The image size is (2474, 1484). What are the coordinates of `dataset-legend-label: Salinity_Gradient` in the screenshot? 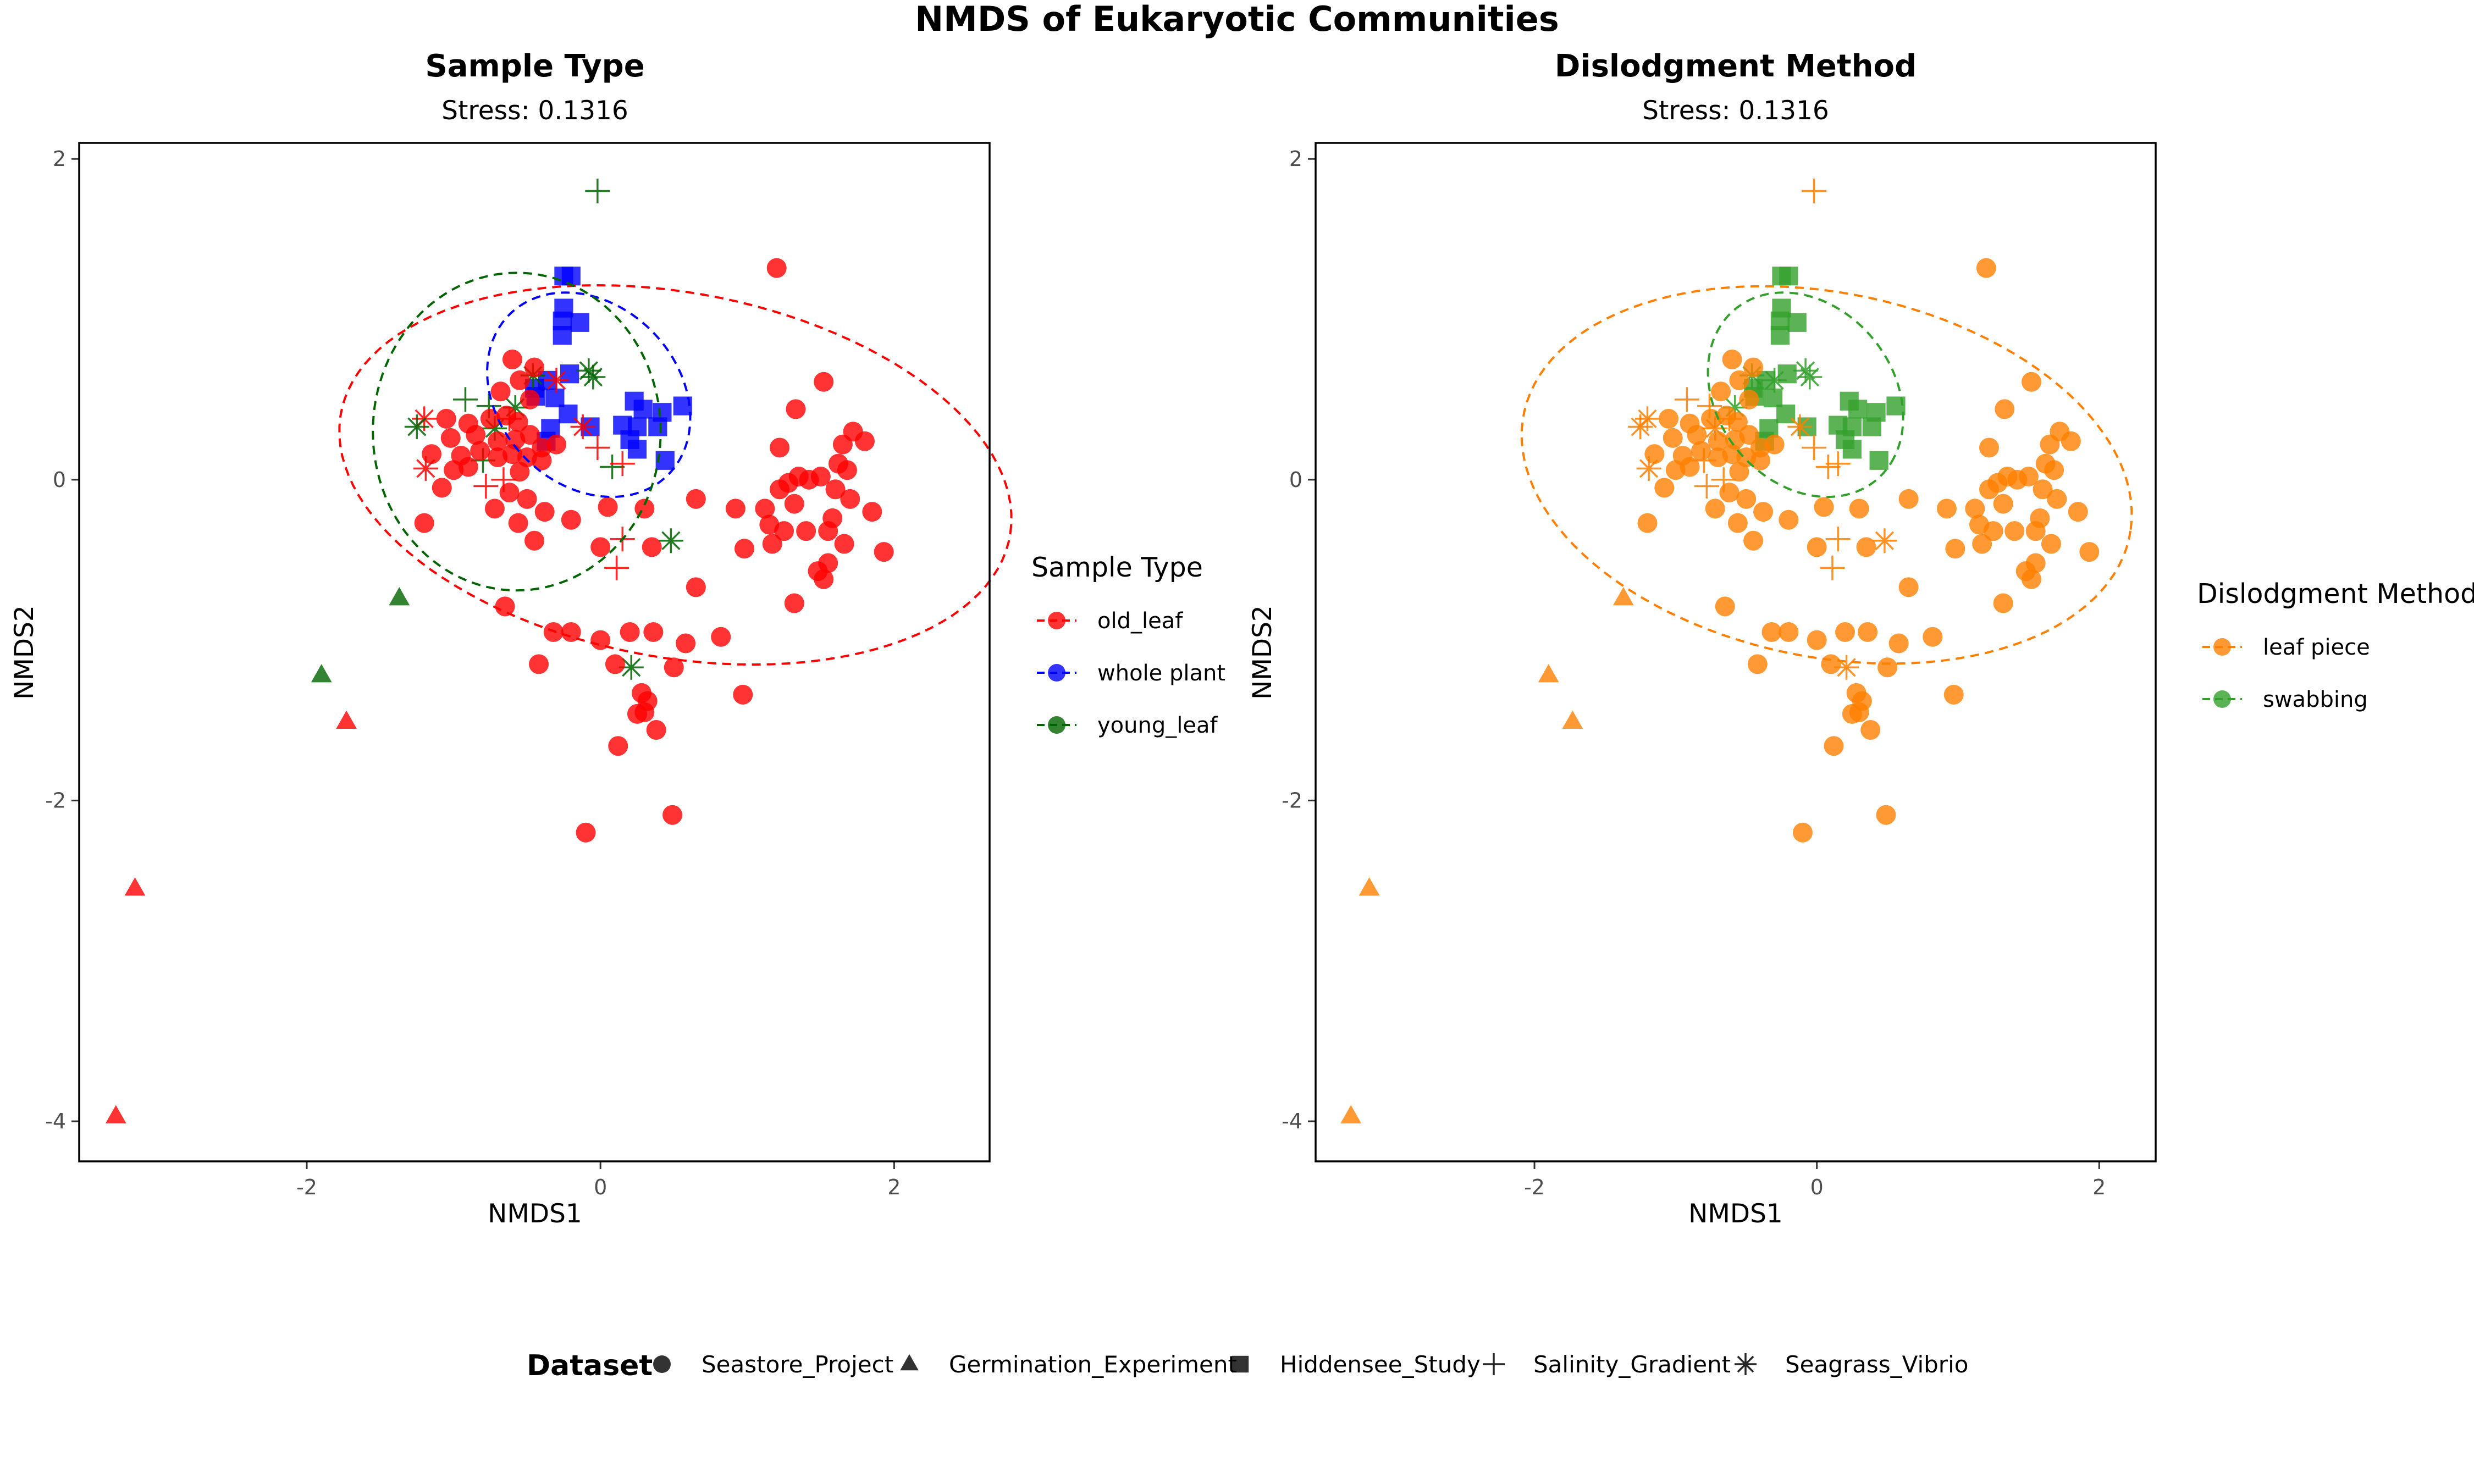 It's located at (1632, 1364).